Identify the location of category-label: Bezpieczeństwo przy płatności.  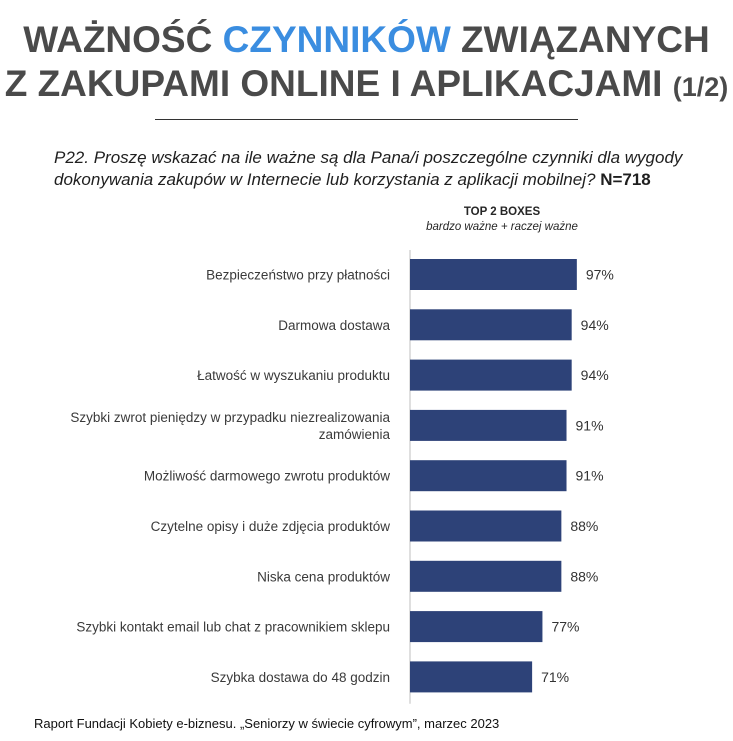
(298, 275).